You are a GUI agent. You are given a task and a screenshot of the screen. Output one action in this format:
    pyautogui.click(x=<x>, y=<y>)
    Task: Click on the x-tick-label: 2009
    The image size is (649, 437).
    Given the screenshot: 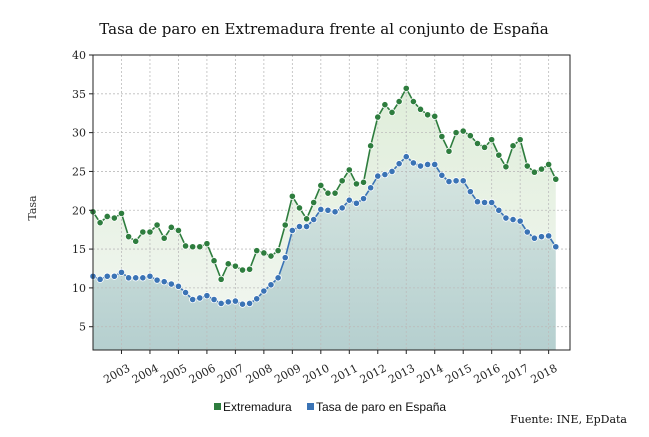 What is the action you would take?
    pyautogui.click(x=287, y=374)
    